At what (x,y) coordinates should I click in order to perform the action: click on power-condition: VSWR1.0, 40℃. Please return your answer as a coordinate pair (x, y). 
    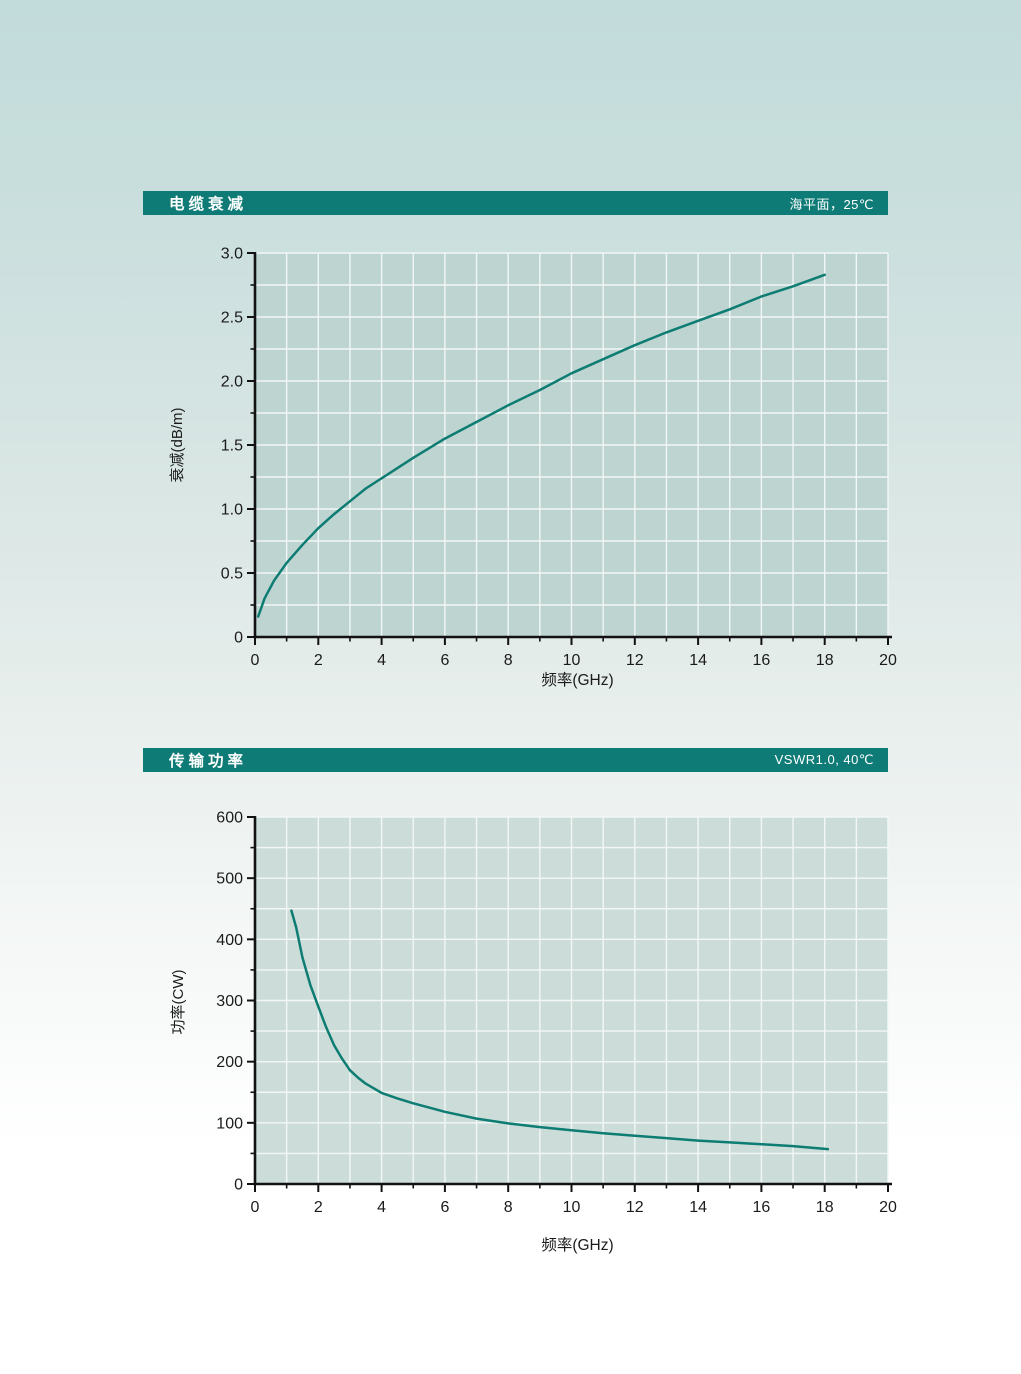
    Looking at the image, I should click on (824, 759).